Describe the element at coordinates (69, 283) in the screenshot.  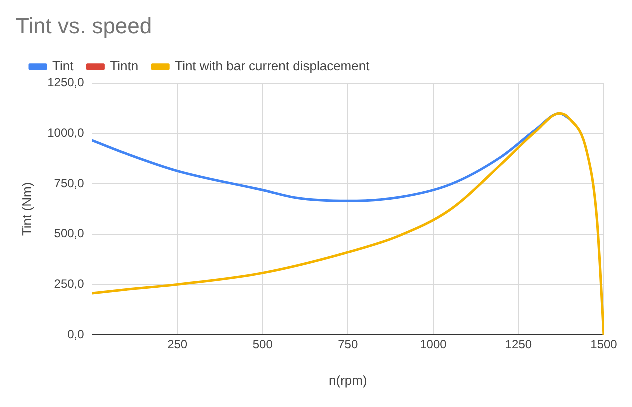
I see `y-tick-label: 250,0` at that location.